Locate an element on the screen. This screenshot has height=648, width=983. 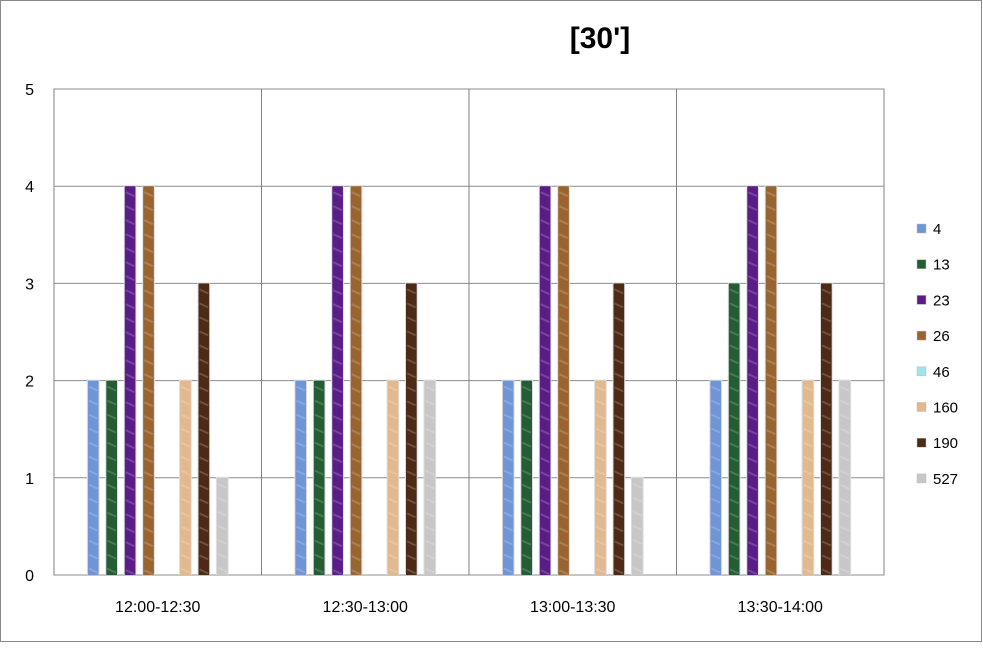
y-tick-label: 1 is located at coordinates (29, 479).